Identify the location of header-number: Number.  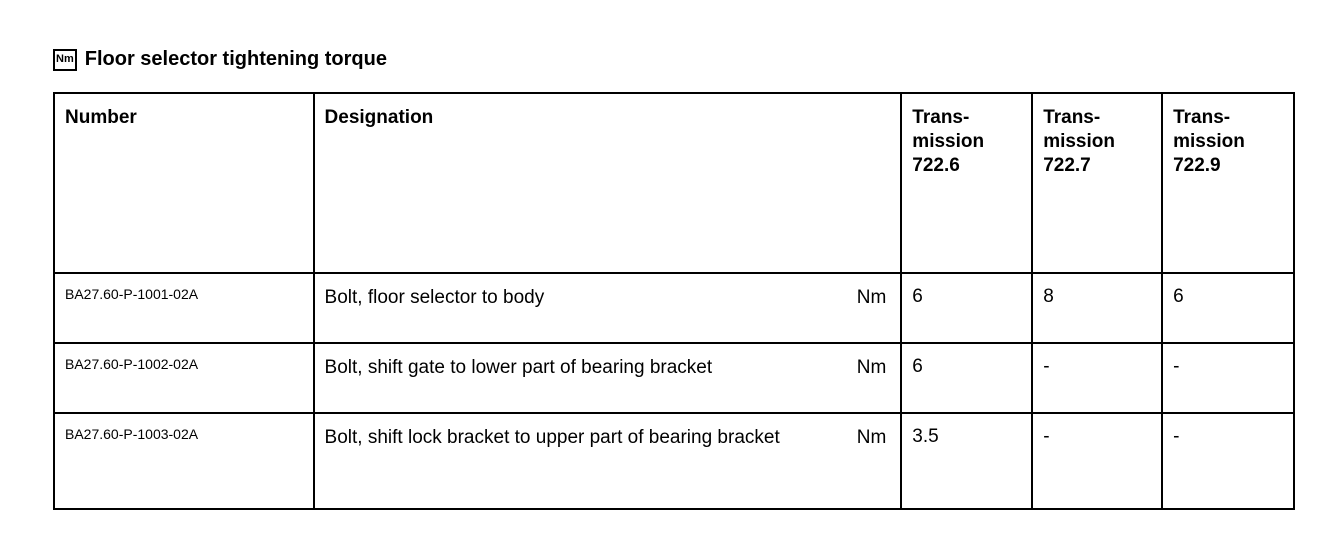
(184, 183).